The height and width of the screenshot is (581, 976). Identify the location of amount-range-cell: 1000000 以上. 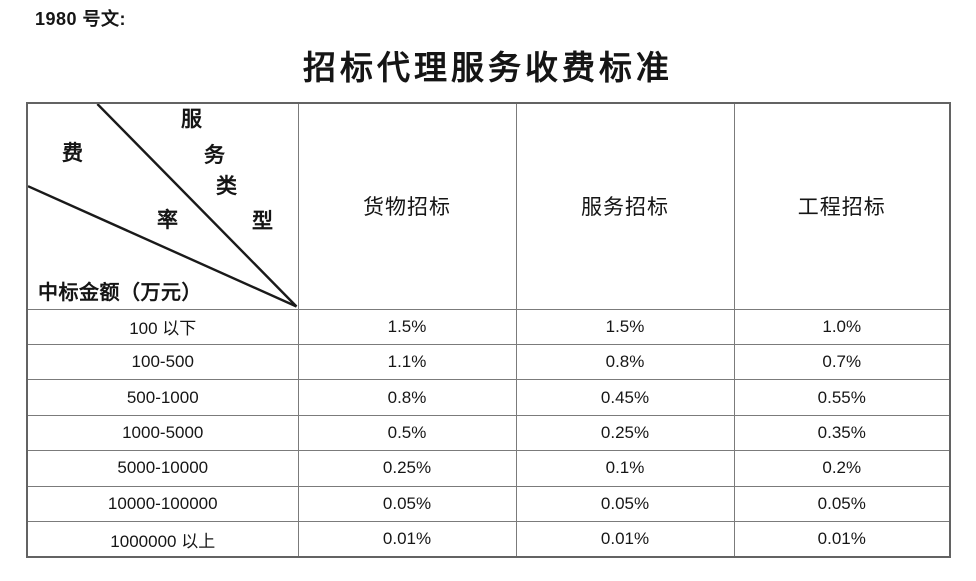
(162, 539).